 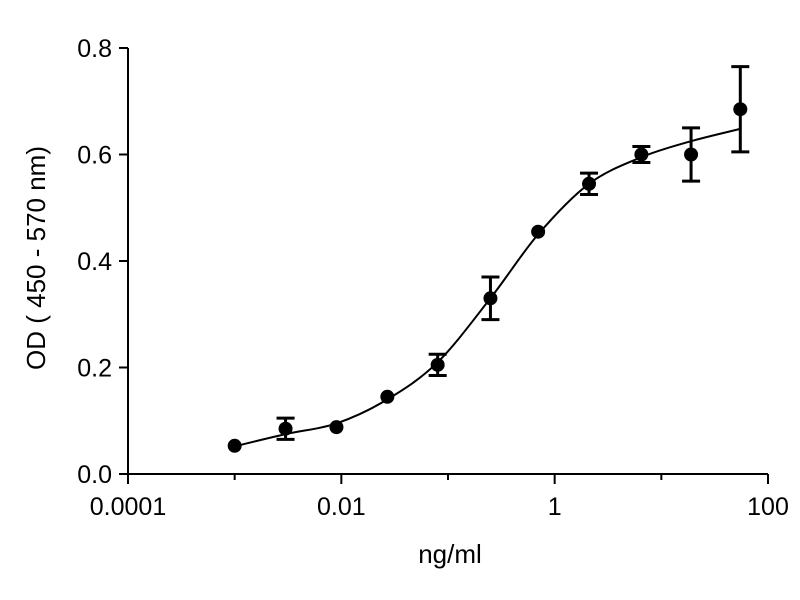 What do you see at coordinates (94, 369) in the screenshot?
I see `y-tick-label: 0.2` at bounding box center [94, 369].